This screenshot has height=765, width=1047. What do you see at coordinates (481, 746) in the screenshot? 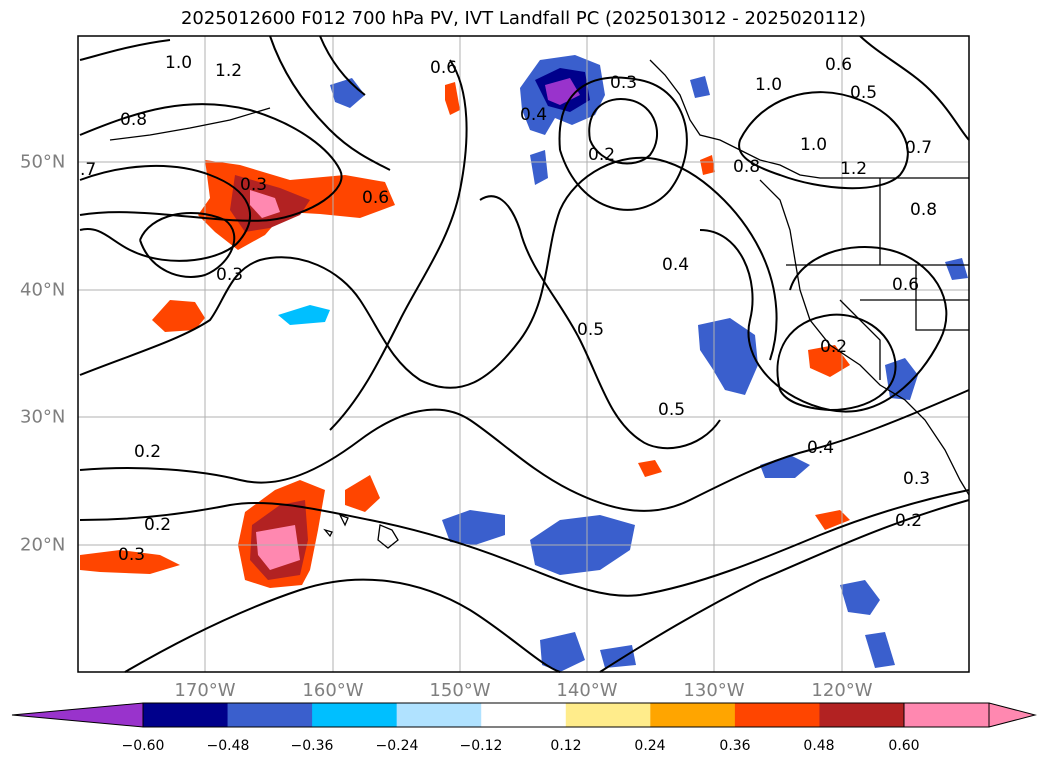
I see `colorbar-tick: −0.12` at bounding box center [481, 746].